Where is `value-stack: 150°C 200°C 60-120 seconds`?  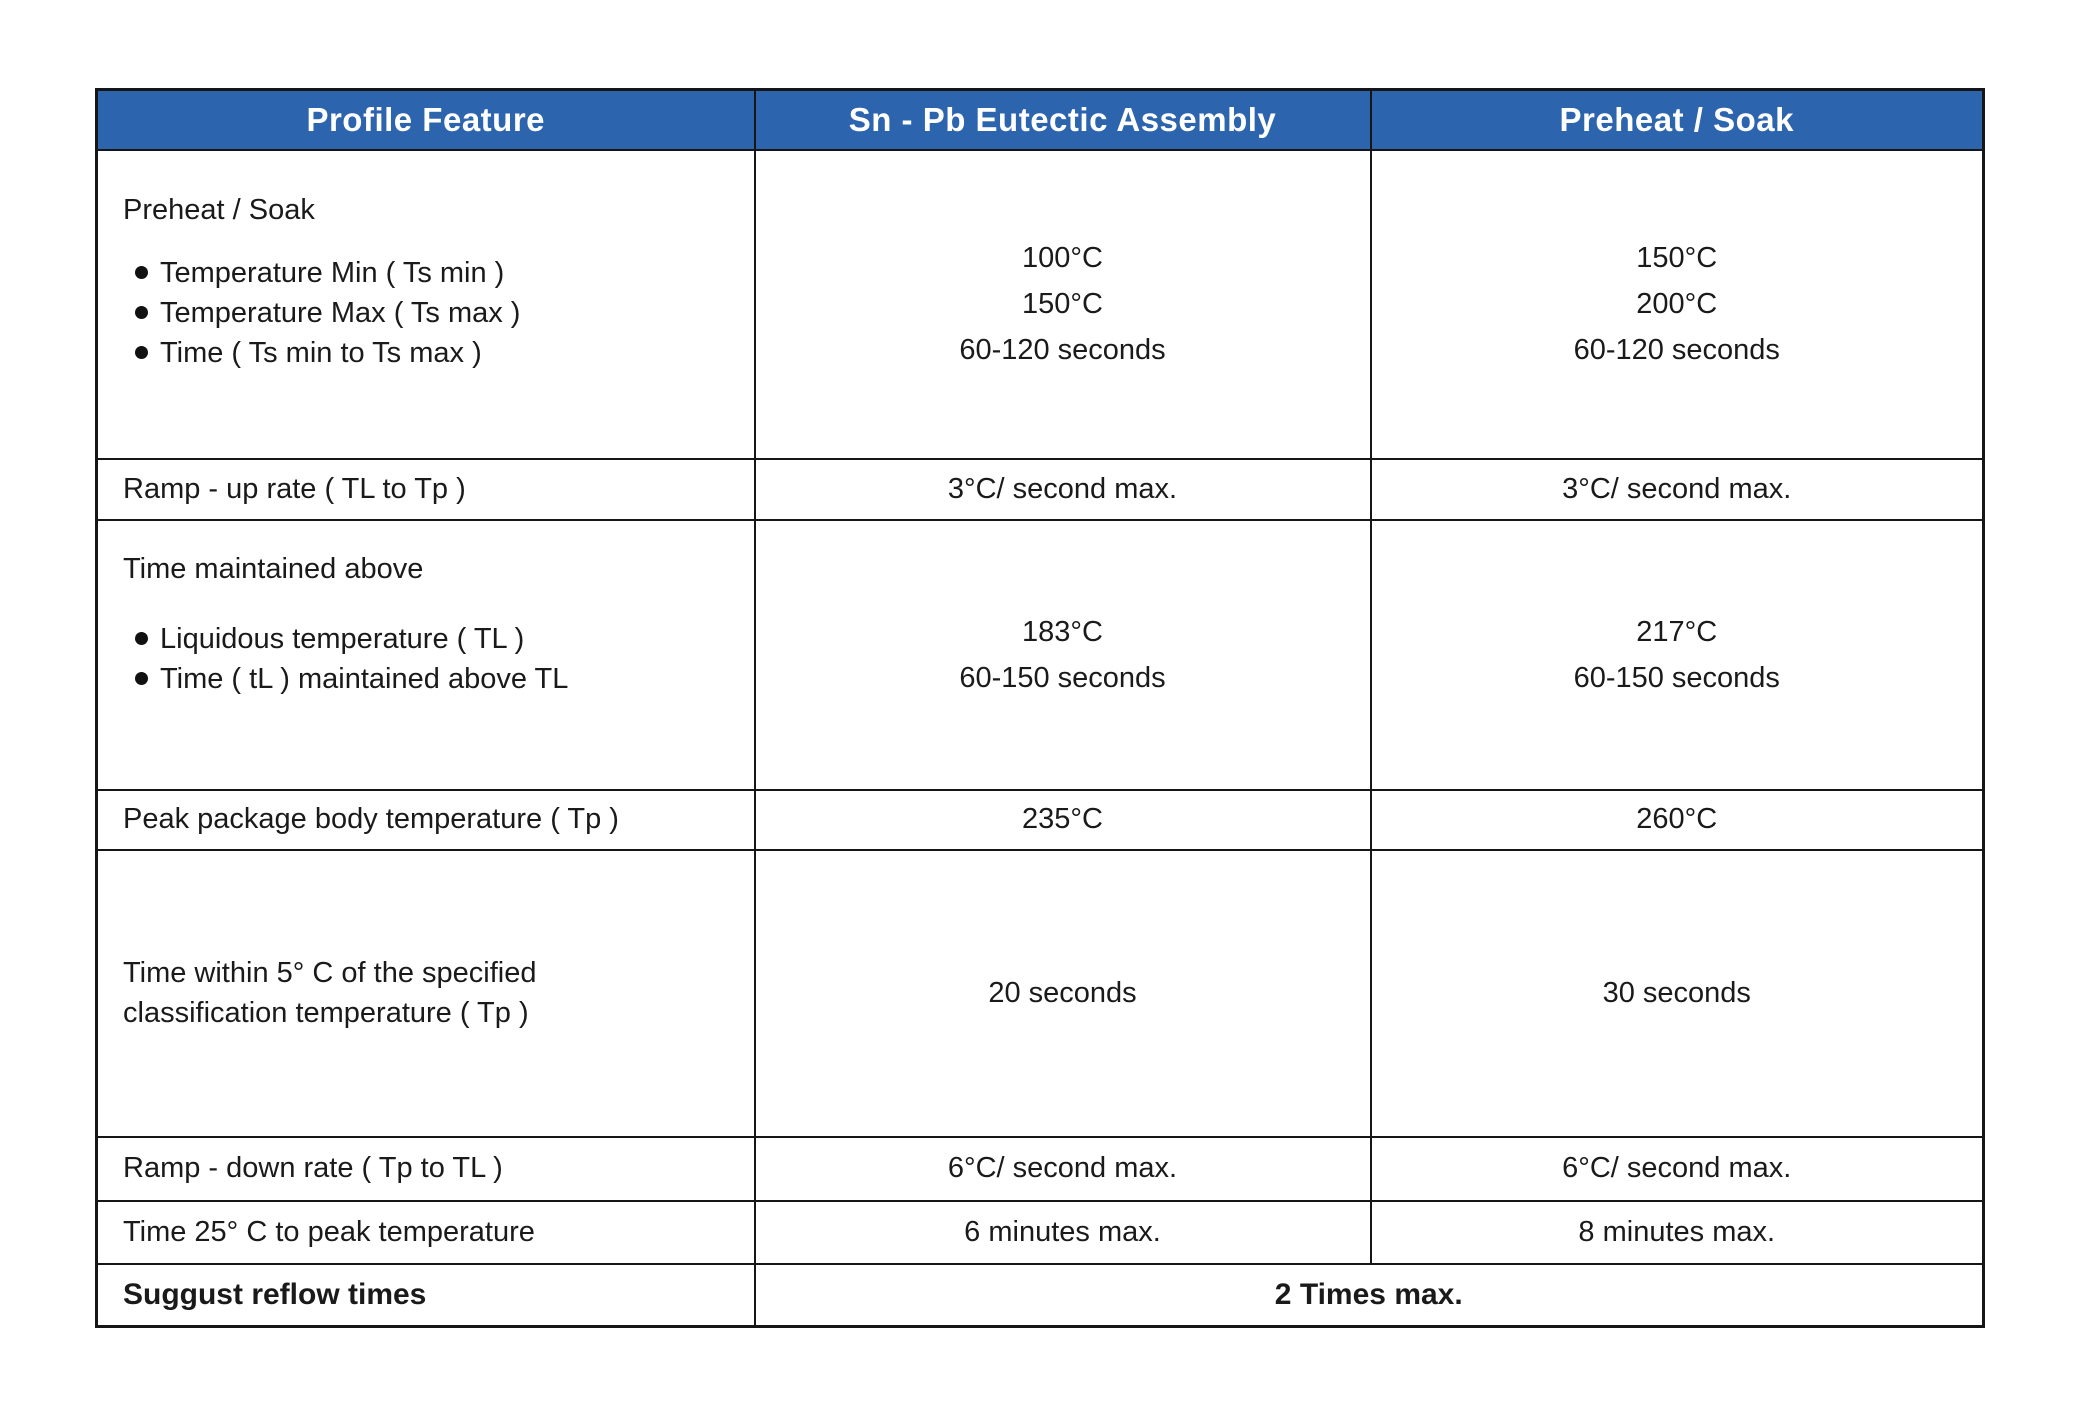
value-stack: 150°C 200°C 60-120 seconds is located at coordinates (1677, 304).